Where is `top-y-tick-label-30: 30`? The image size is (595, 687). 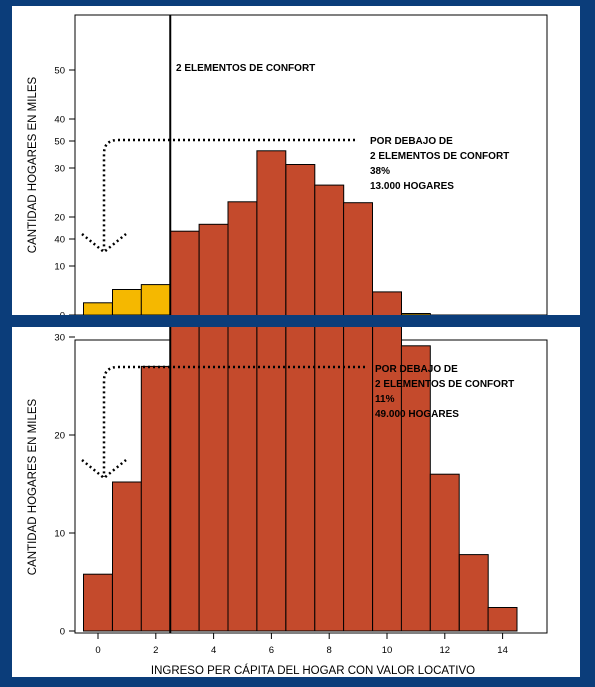 top-y-tick-label-30: 30 is located at coordinates (59, 169).